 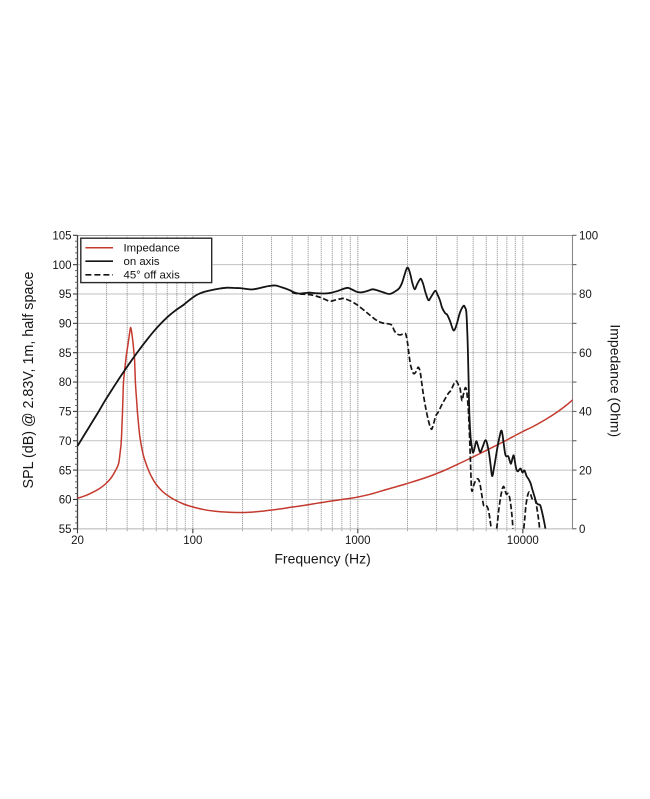 I want to click on svg-text: 105, so click(x=61, y=237).